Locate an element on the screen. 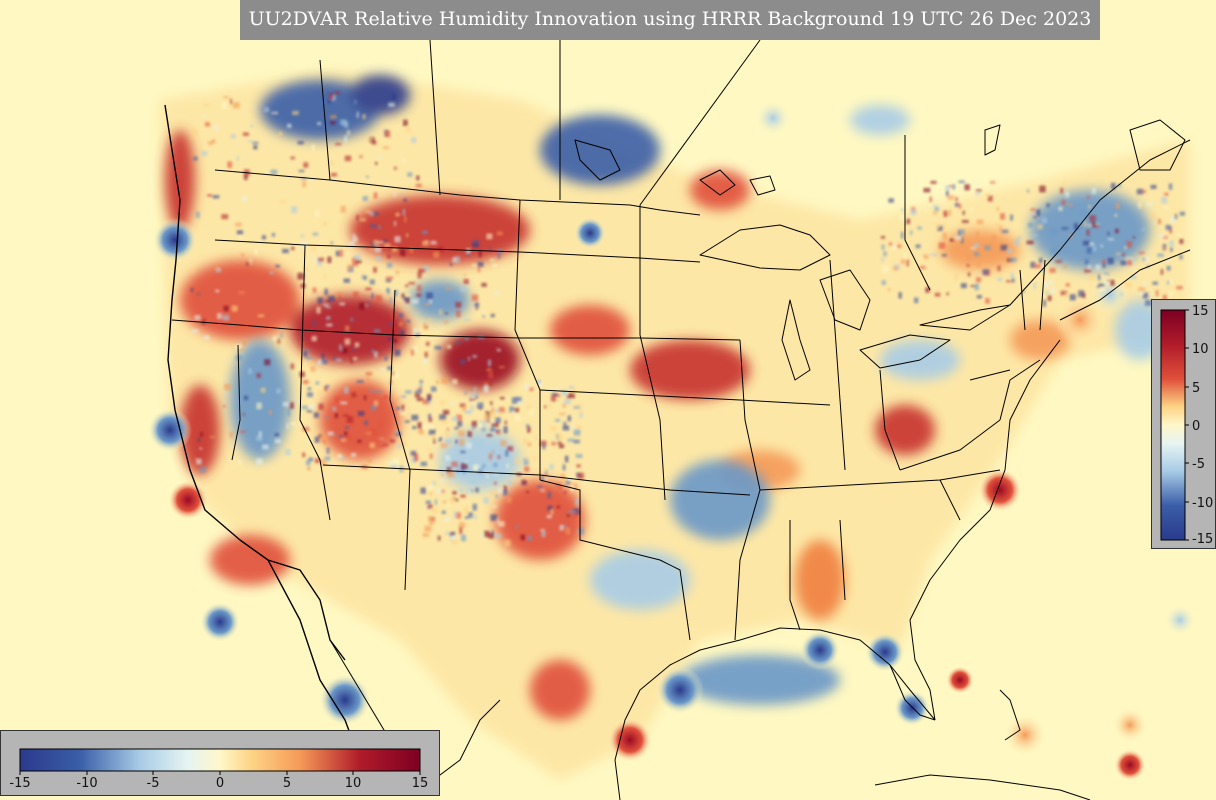  colorbar-bottom: -15 -10 -5 0 5 10 15 is located at coordinates (220, 763).